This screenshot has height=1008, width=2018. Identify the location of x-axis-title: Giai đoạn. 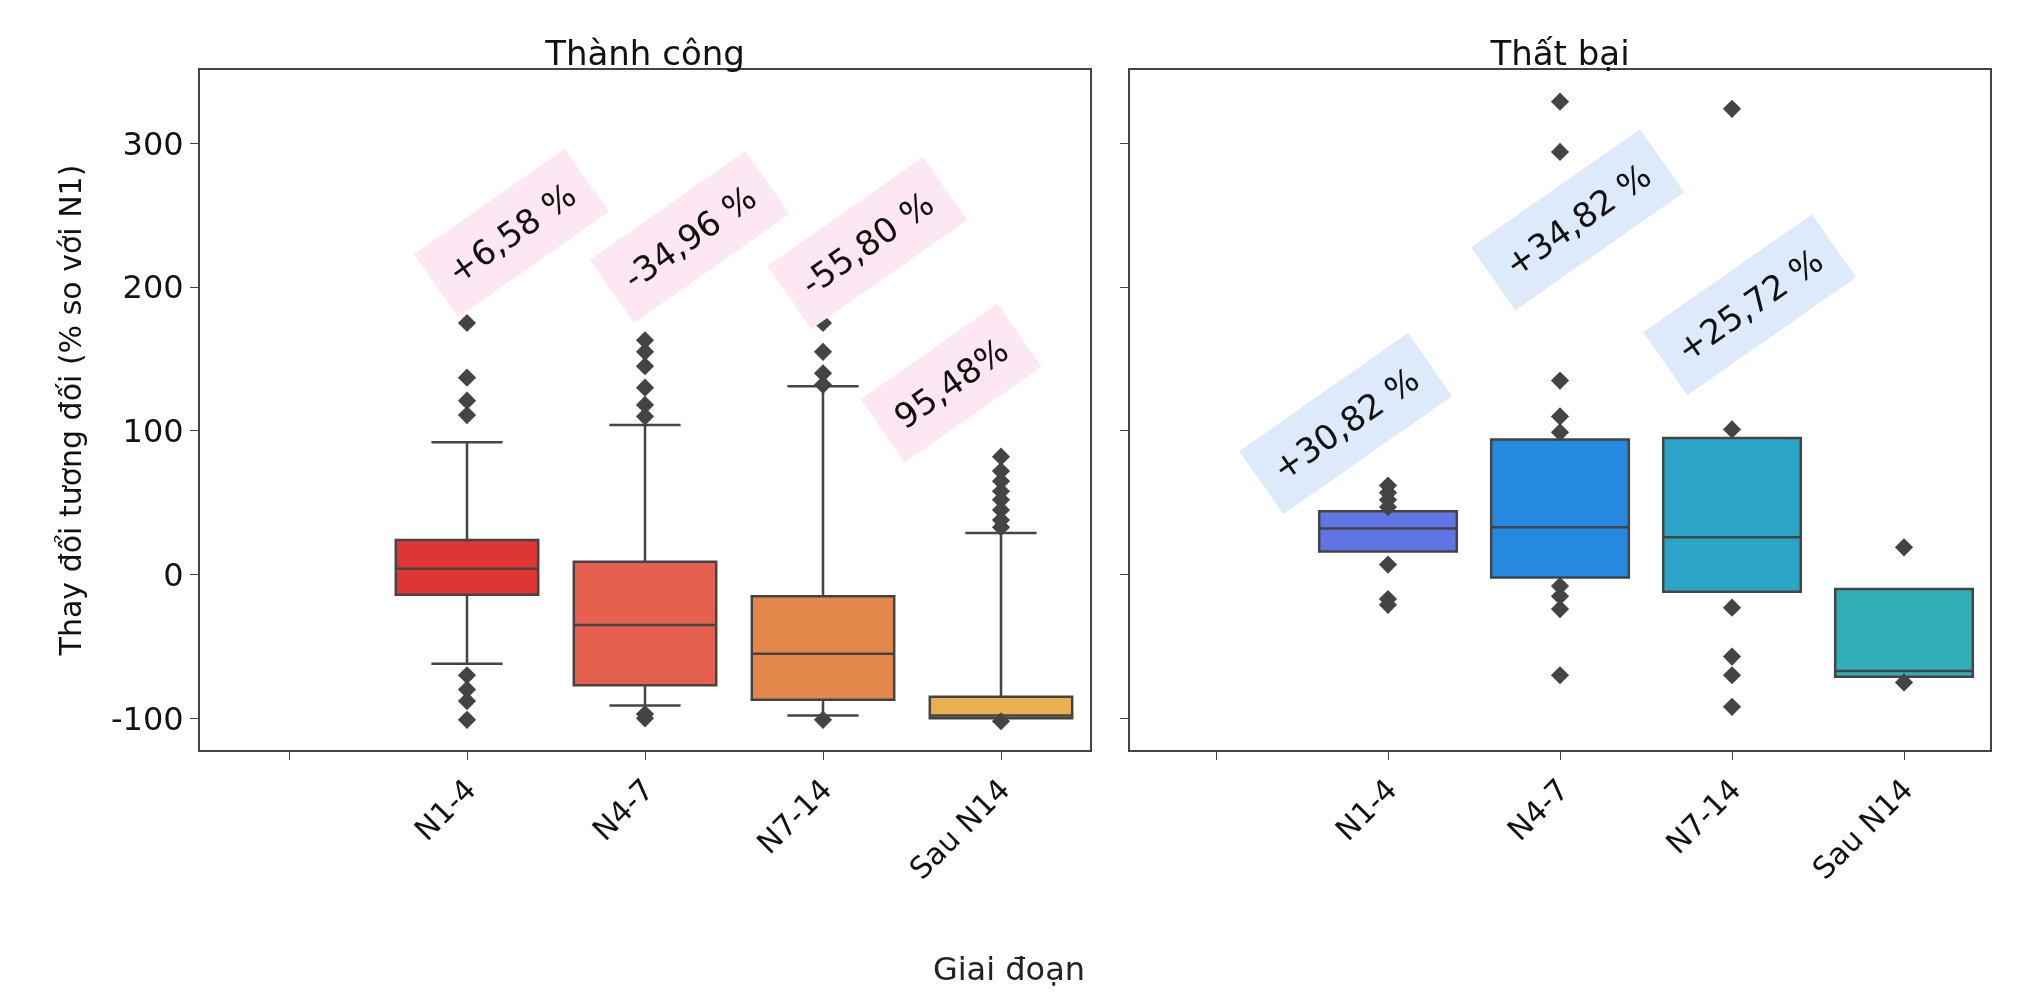
(1009, 969).